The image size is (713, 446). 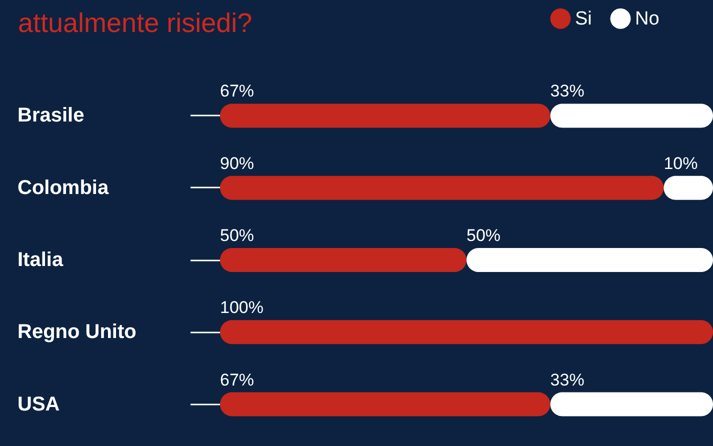 What do you see at coordinates (237, 163) in the screenshot?
I see `data-label: 90%` at bounding box center [237, 163].